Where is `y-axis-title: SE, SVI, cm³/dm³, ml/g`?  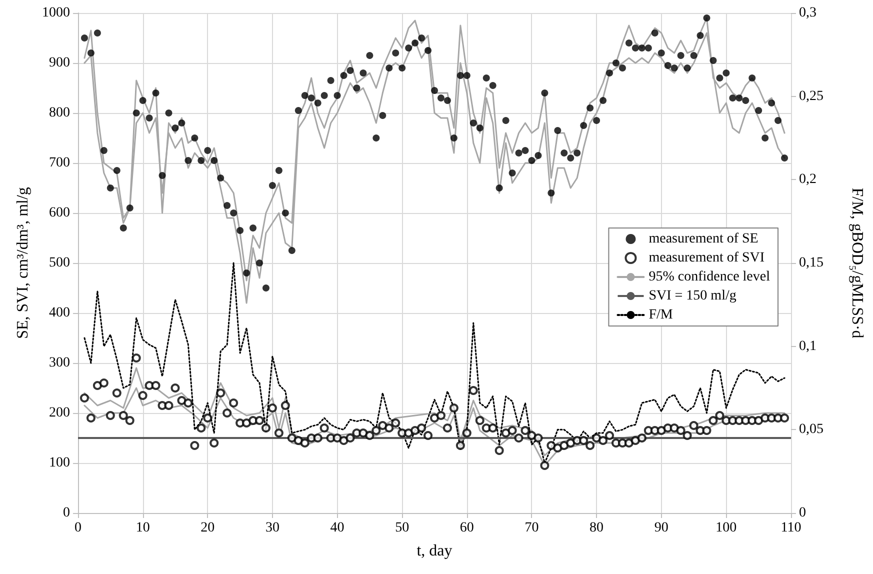
y-axis-title: SE, SVI, cm³/dm³, ml/g is located at coordinates (23, 263).